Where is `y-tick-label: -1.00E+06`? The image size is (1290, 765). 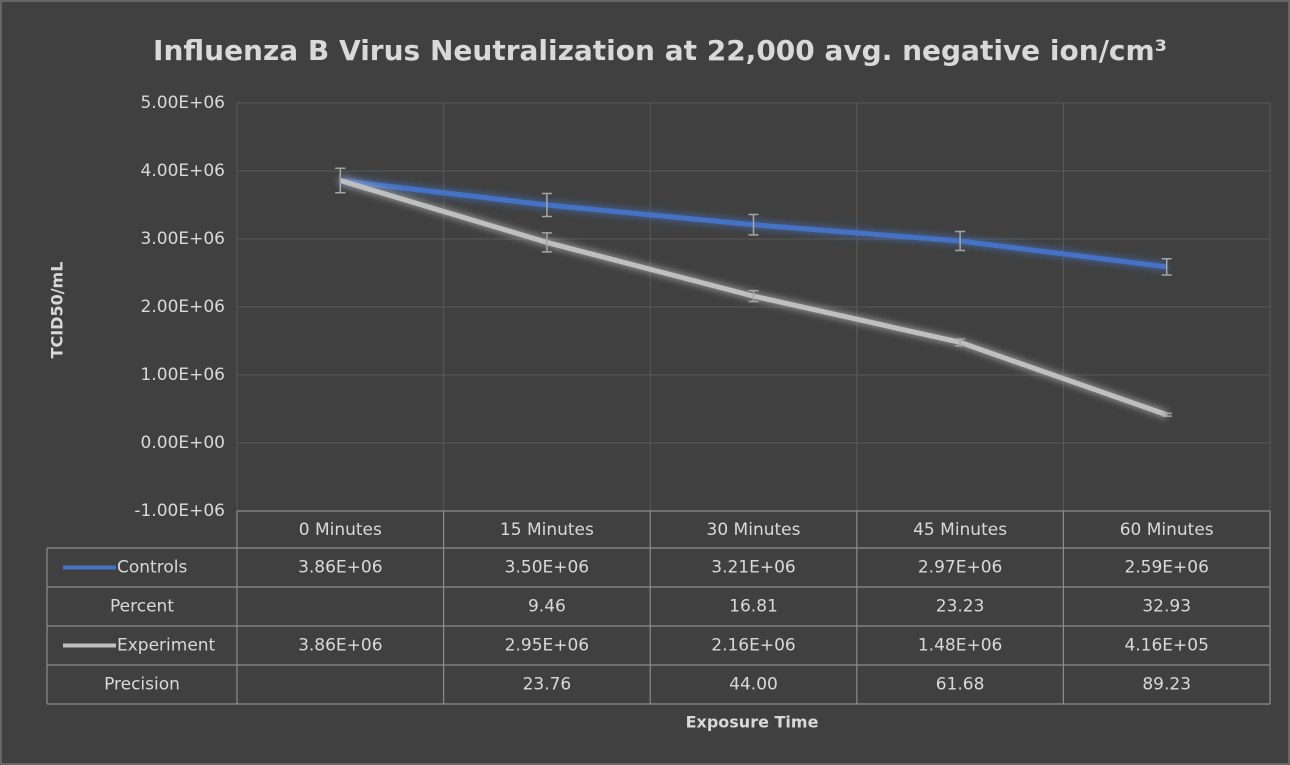 y-tick-label: -1.00E+06 is located at coordinates (179, 511).